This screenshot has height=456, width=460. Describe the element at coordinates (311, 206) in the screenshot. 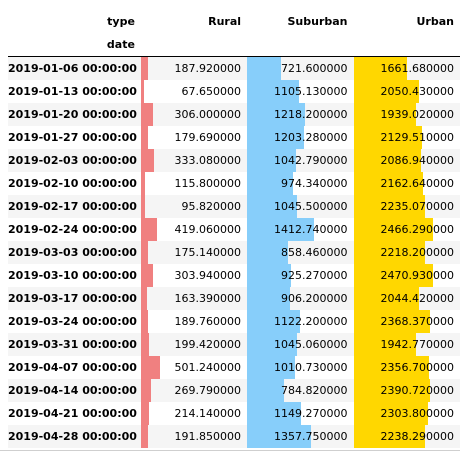

I see `cell-value: 1045.500000` at that location.